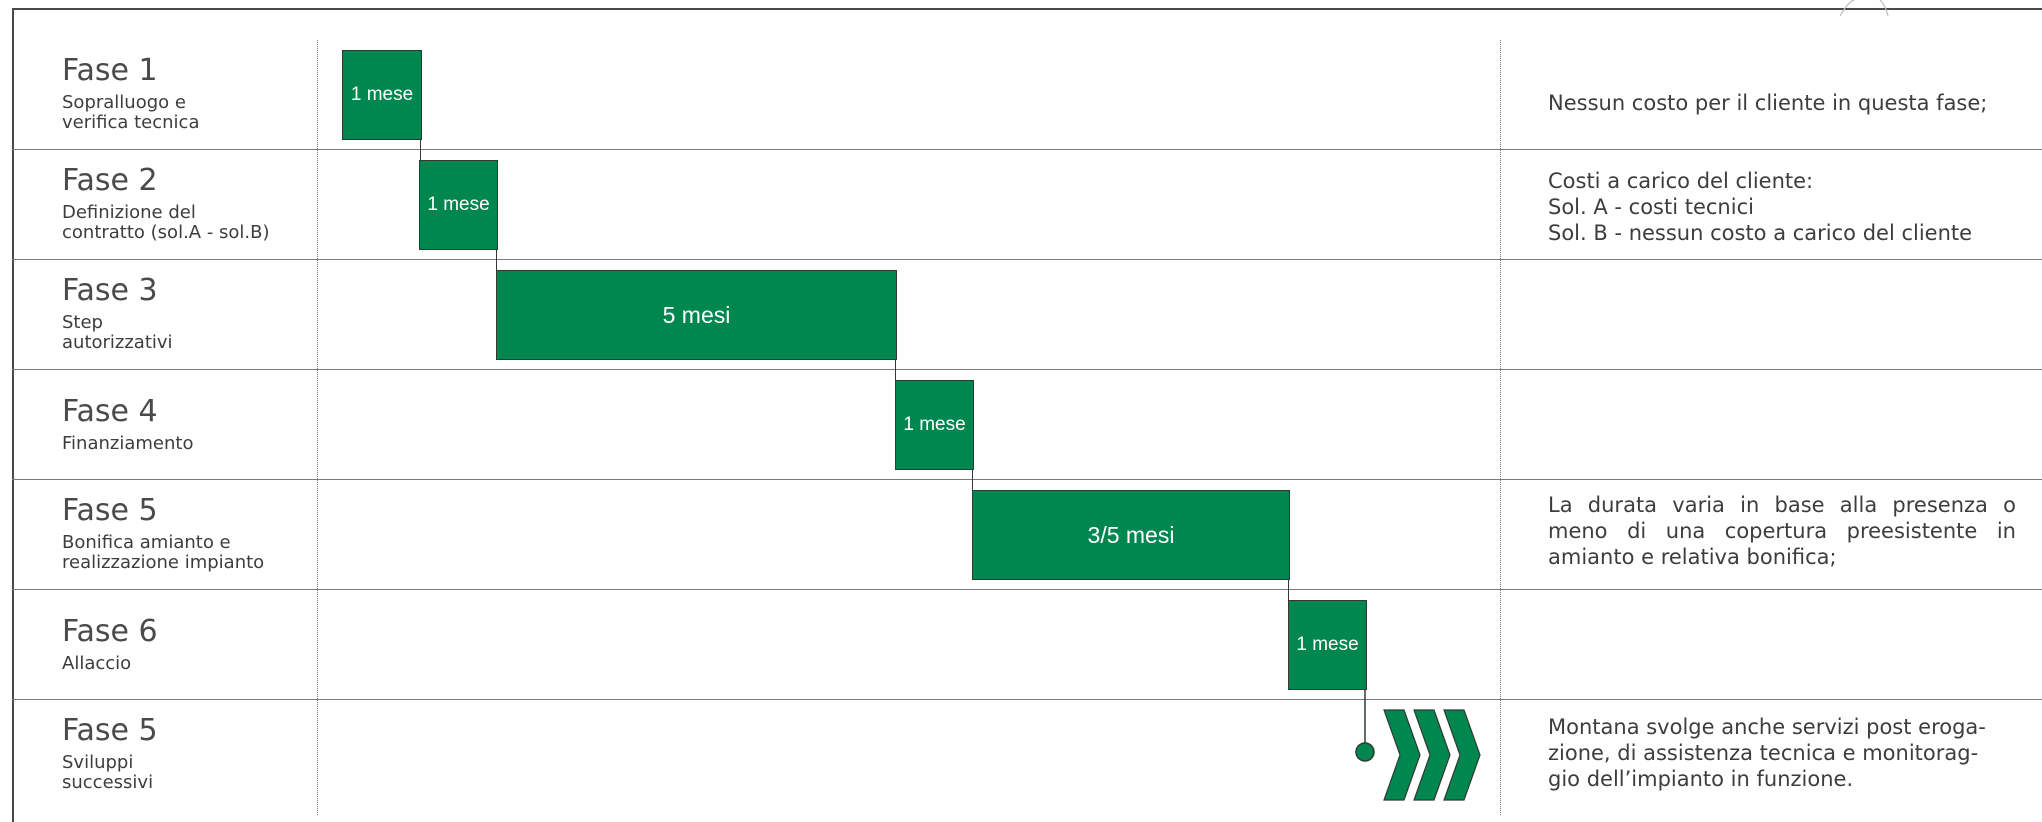 This screenshot has width=2042, height=822. I want to click on continuation-marker, so click(1418, 745).